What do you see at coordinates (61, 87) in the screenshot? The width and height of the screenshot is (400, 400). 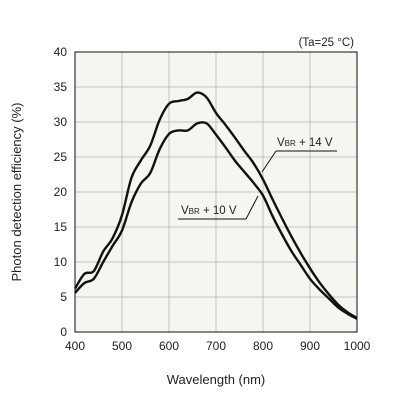 I see `y-tick-label-35: 35` at bounding box center [61, 87].